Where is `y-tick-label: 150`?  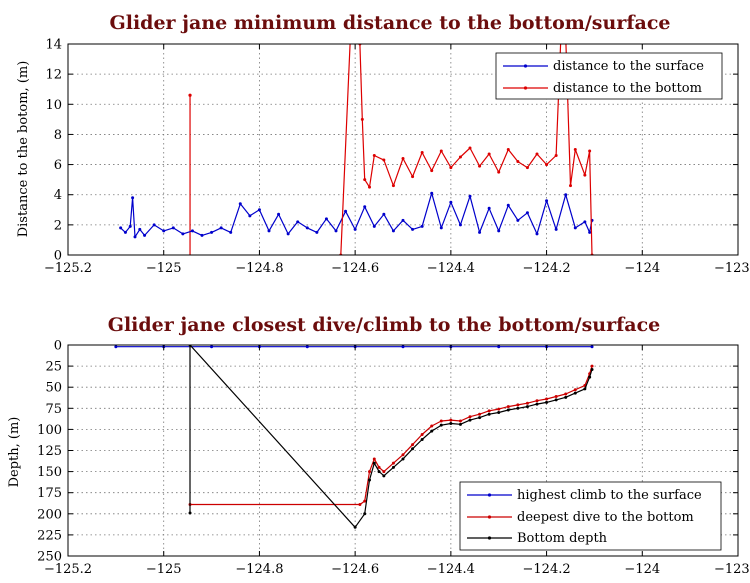
y-tick-label: 150 is located at coordinates (49, 472).